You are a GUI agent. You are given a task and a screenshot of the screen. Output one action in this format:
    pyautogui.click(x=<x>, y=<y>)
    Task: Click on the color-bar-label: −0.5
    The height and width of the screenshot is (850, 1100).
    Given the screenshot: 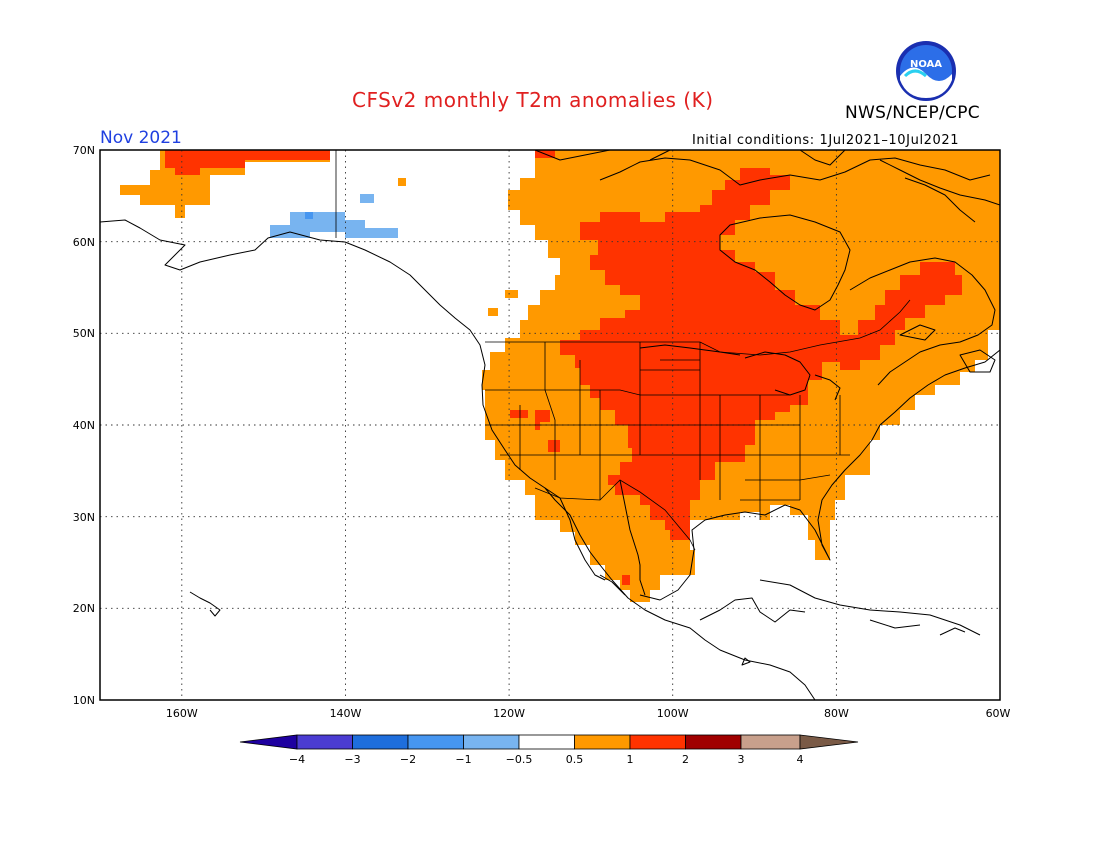 What is the action you would take?
    pyautogui.click(x=519, y=759)
    